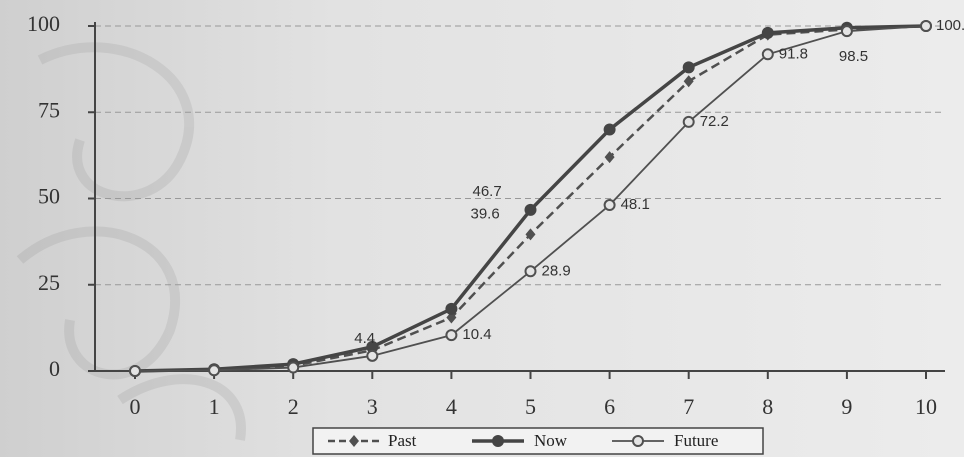 The image size is (964, 457). Describe the element at coordinates (793, 53) in the screenshot. I see `data-label: 91.8` at that location.